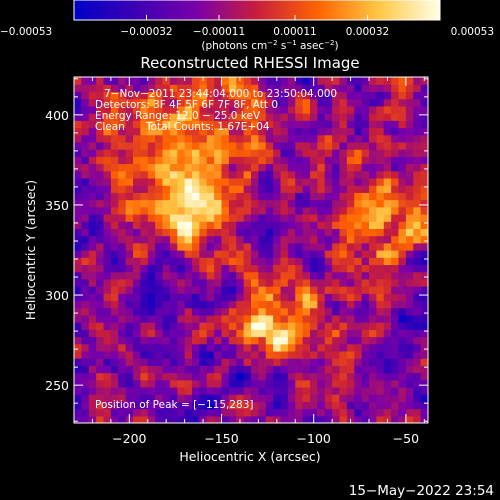  What do you see at coordinates (57, 115) in the screenshot?
I see `y-tick-label: 400` at bounding box center [57, 115].